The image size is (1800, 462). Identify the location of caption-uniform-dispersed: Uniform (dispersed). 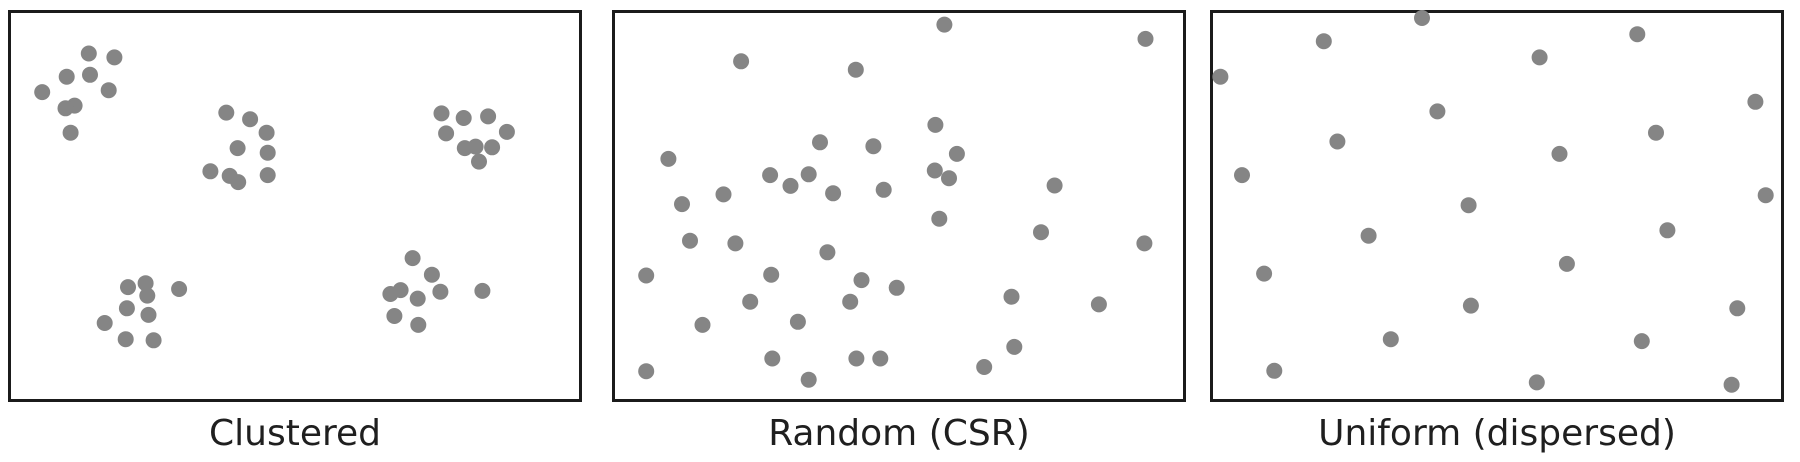
(1497, 433).